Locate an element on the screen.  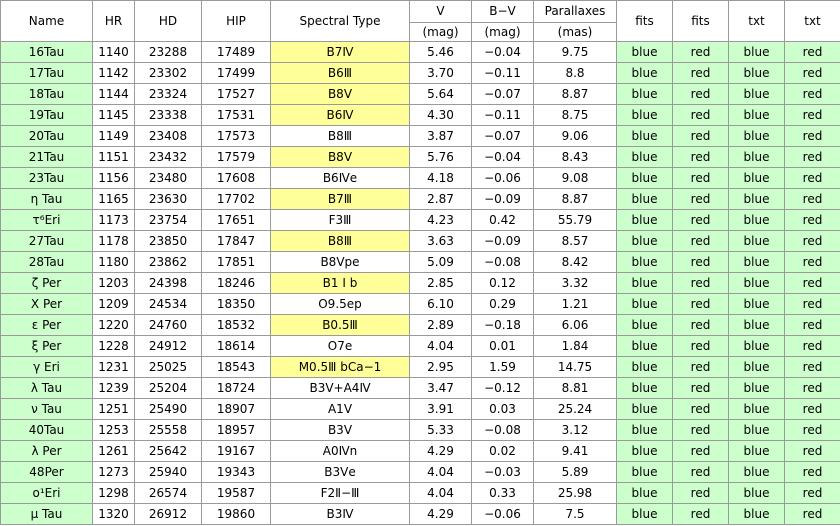
cell-hip: 18957 is located at coordinates (236, 430).